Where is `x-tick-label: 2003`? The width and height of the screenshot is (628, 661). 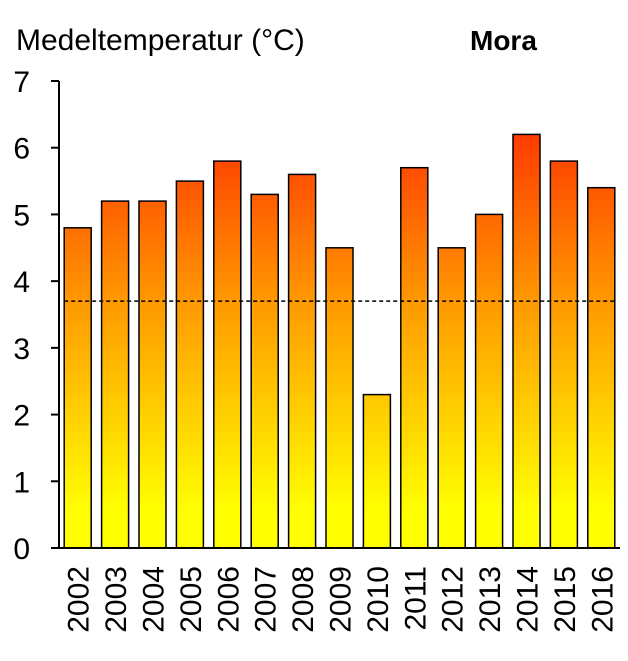
x-tick-label: 2003 is located at coordinates (116, 599).